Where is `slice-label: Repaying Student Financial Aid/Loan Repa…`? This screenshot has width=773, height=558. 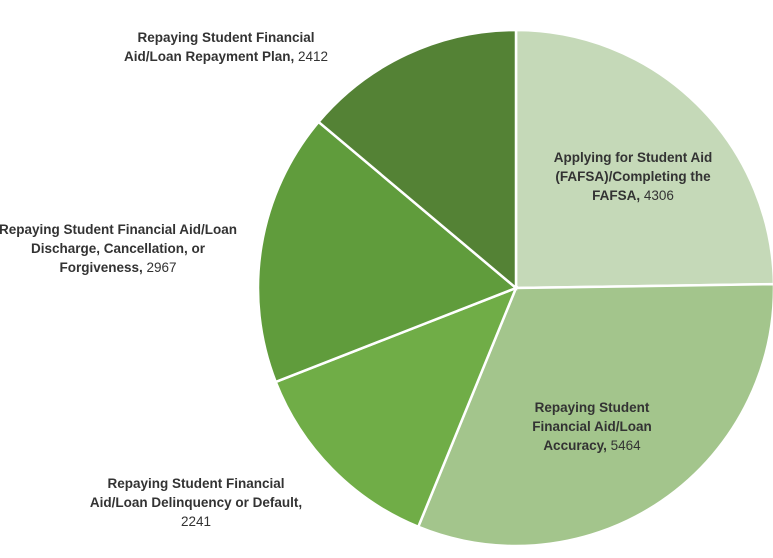
slice-label: Repaying Student Financial Aid/Loan Repa… is located at coordinates (226, 47).